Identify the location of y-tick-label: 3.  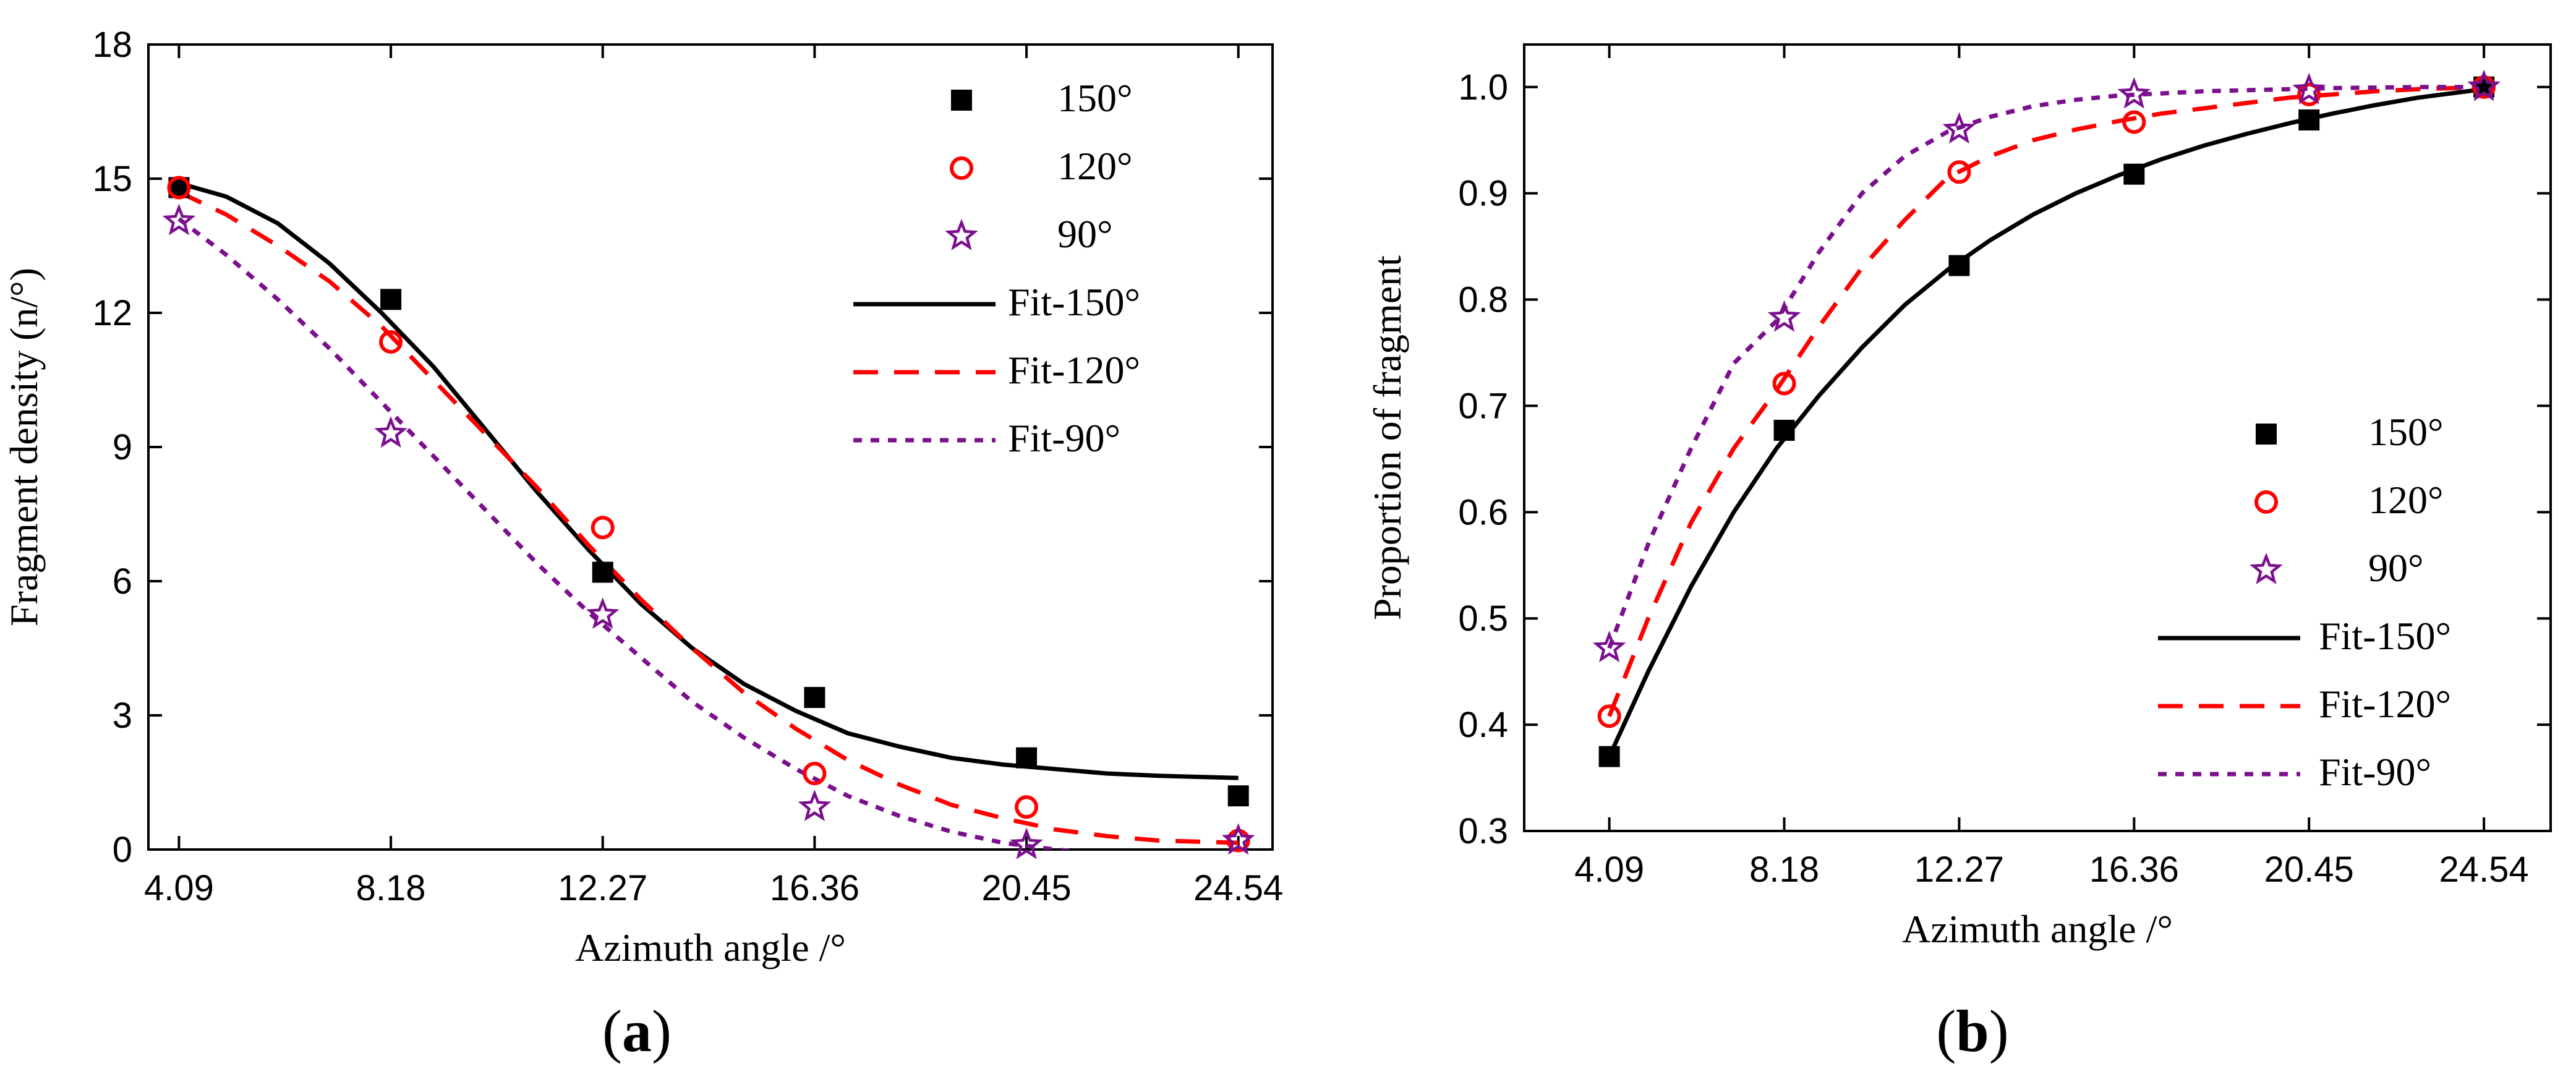
(122, 716).